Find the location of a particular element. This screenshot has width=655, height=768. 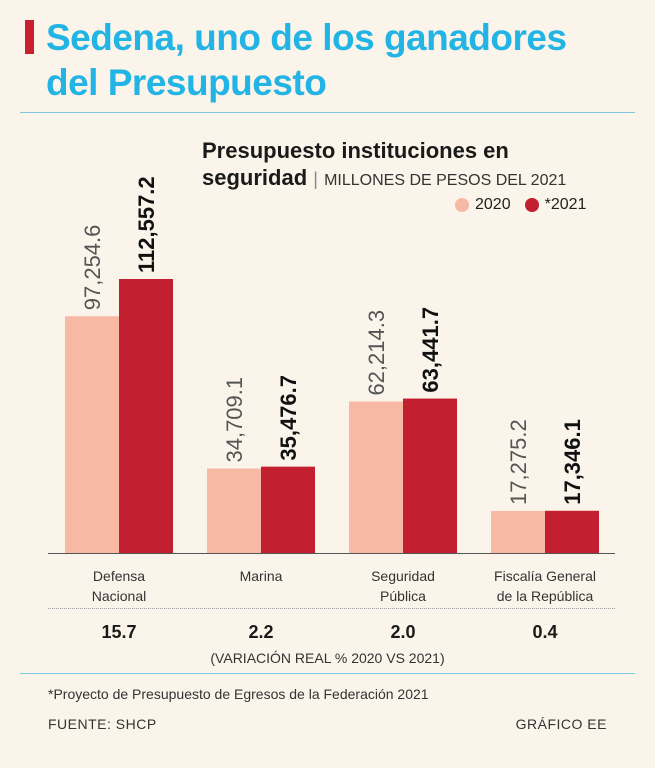

source: FUENTE: SHCP is located at coordinates (102, 724).